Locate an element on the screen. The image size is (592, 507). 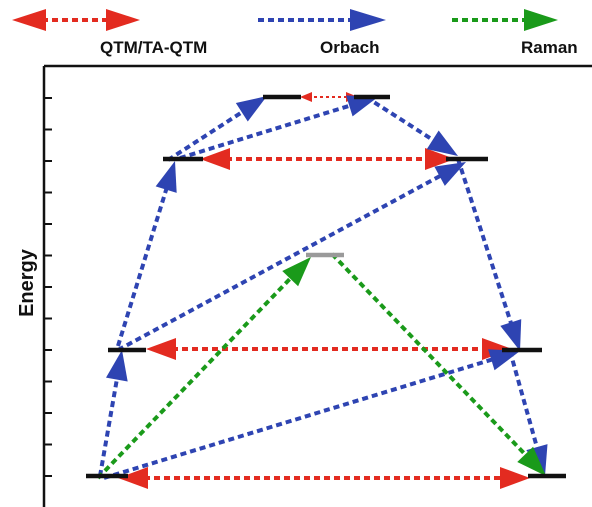
legend-raman-arrow-icon is located at coordinates (505, 20).